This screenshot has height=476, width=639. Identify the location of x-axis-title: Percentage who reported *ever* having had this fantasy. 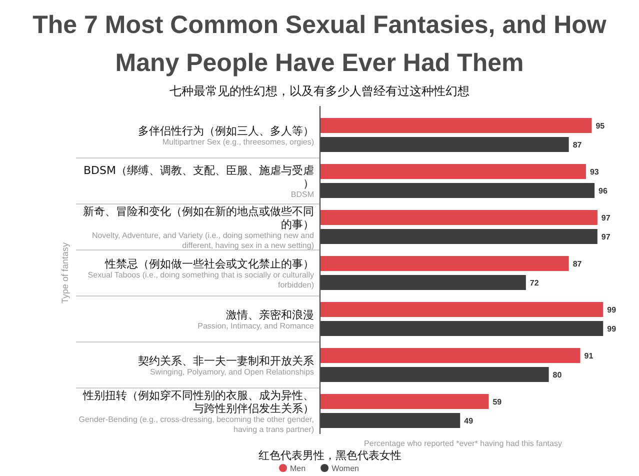
(463, 443).